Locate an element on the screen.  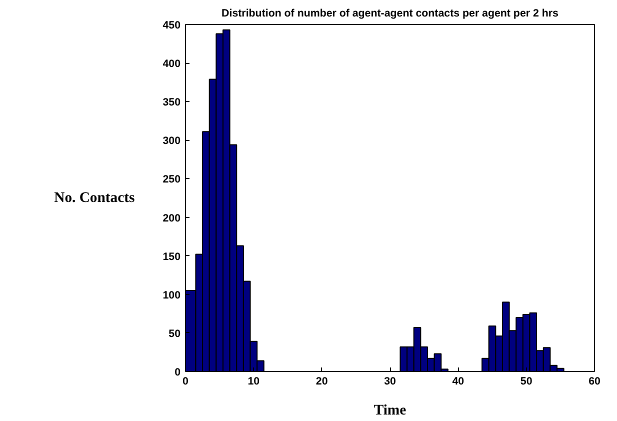
y-tick-label: 350 is located at coordinates (171, 102).